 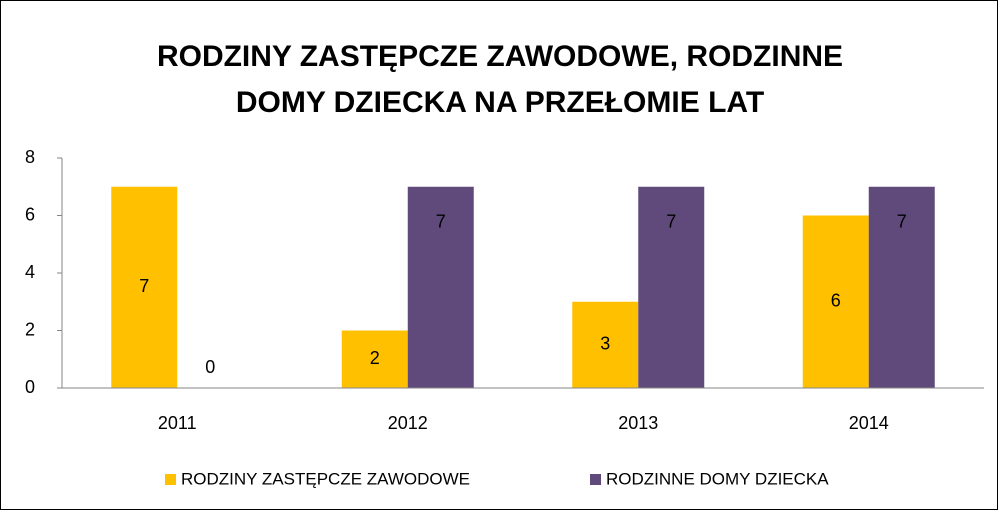 I want to click on y-tick-label: 4, so click(x=30, y=272).